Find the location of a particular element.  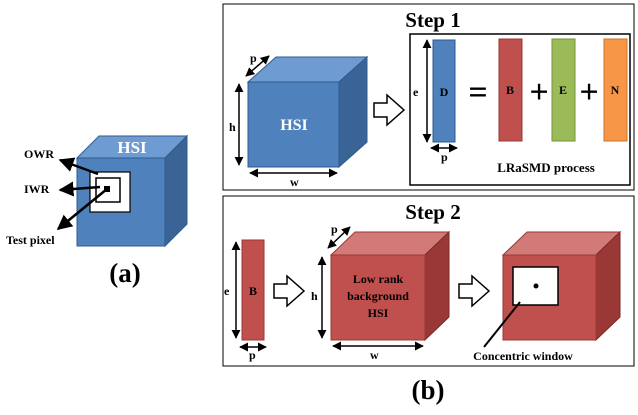

matrix-e is located at coordinates (563, 90).